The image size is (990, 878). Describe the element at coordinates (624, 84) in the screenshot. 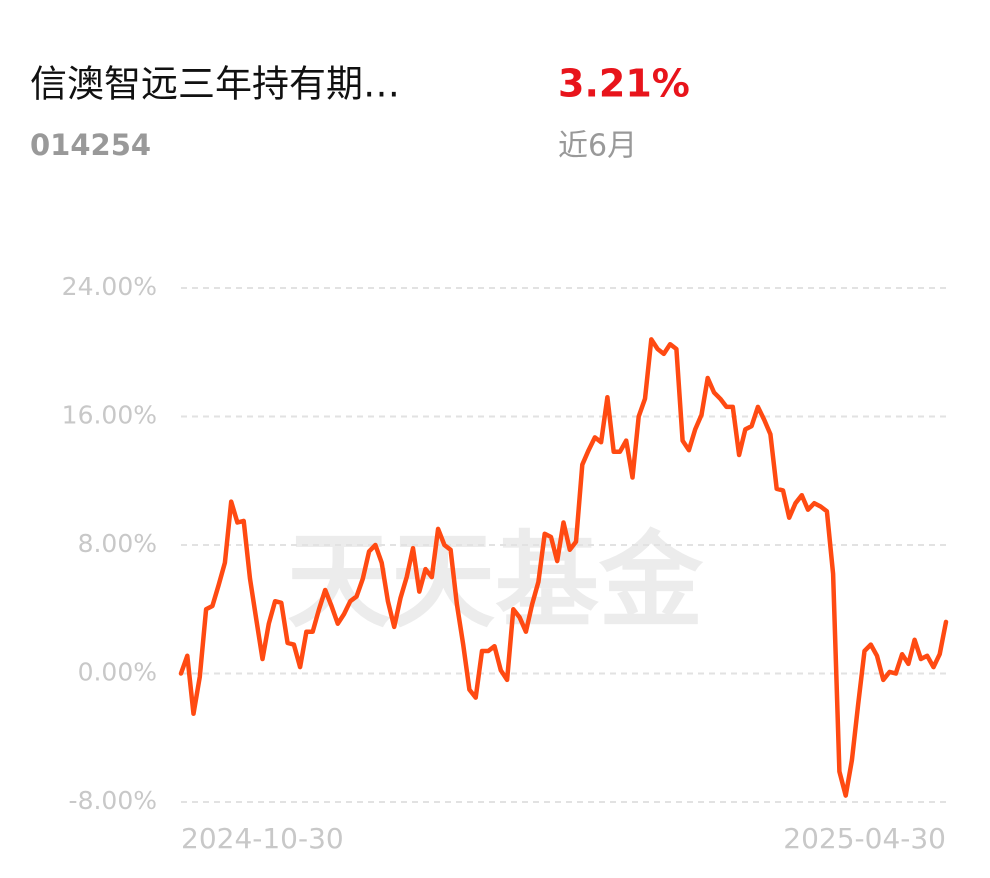

I see `fund-return: 3.21%` at that location.